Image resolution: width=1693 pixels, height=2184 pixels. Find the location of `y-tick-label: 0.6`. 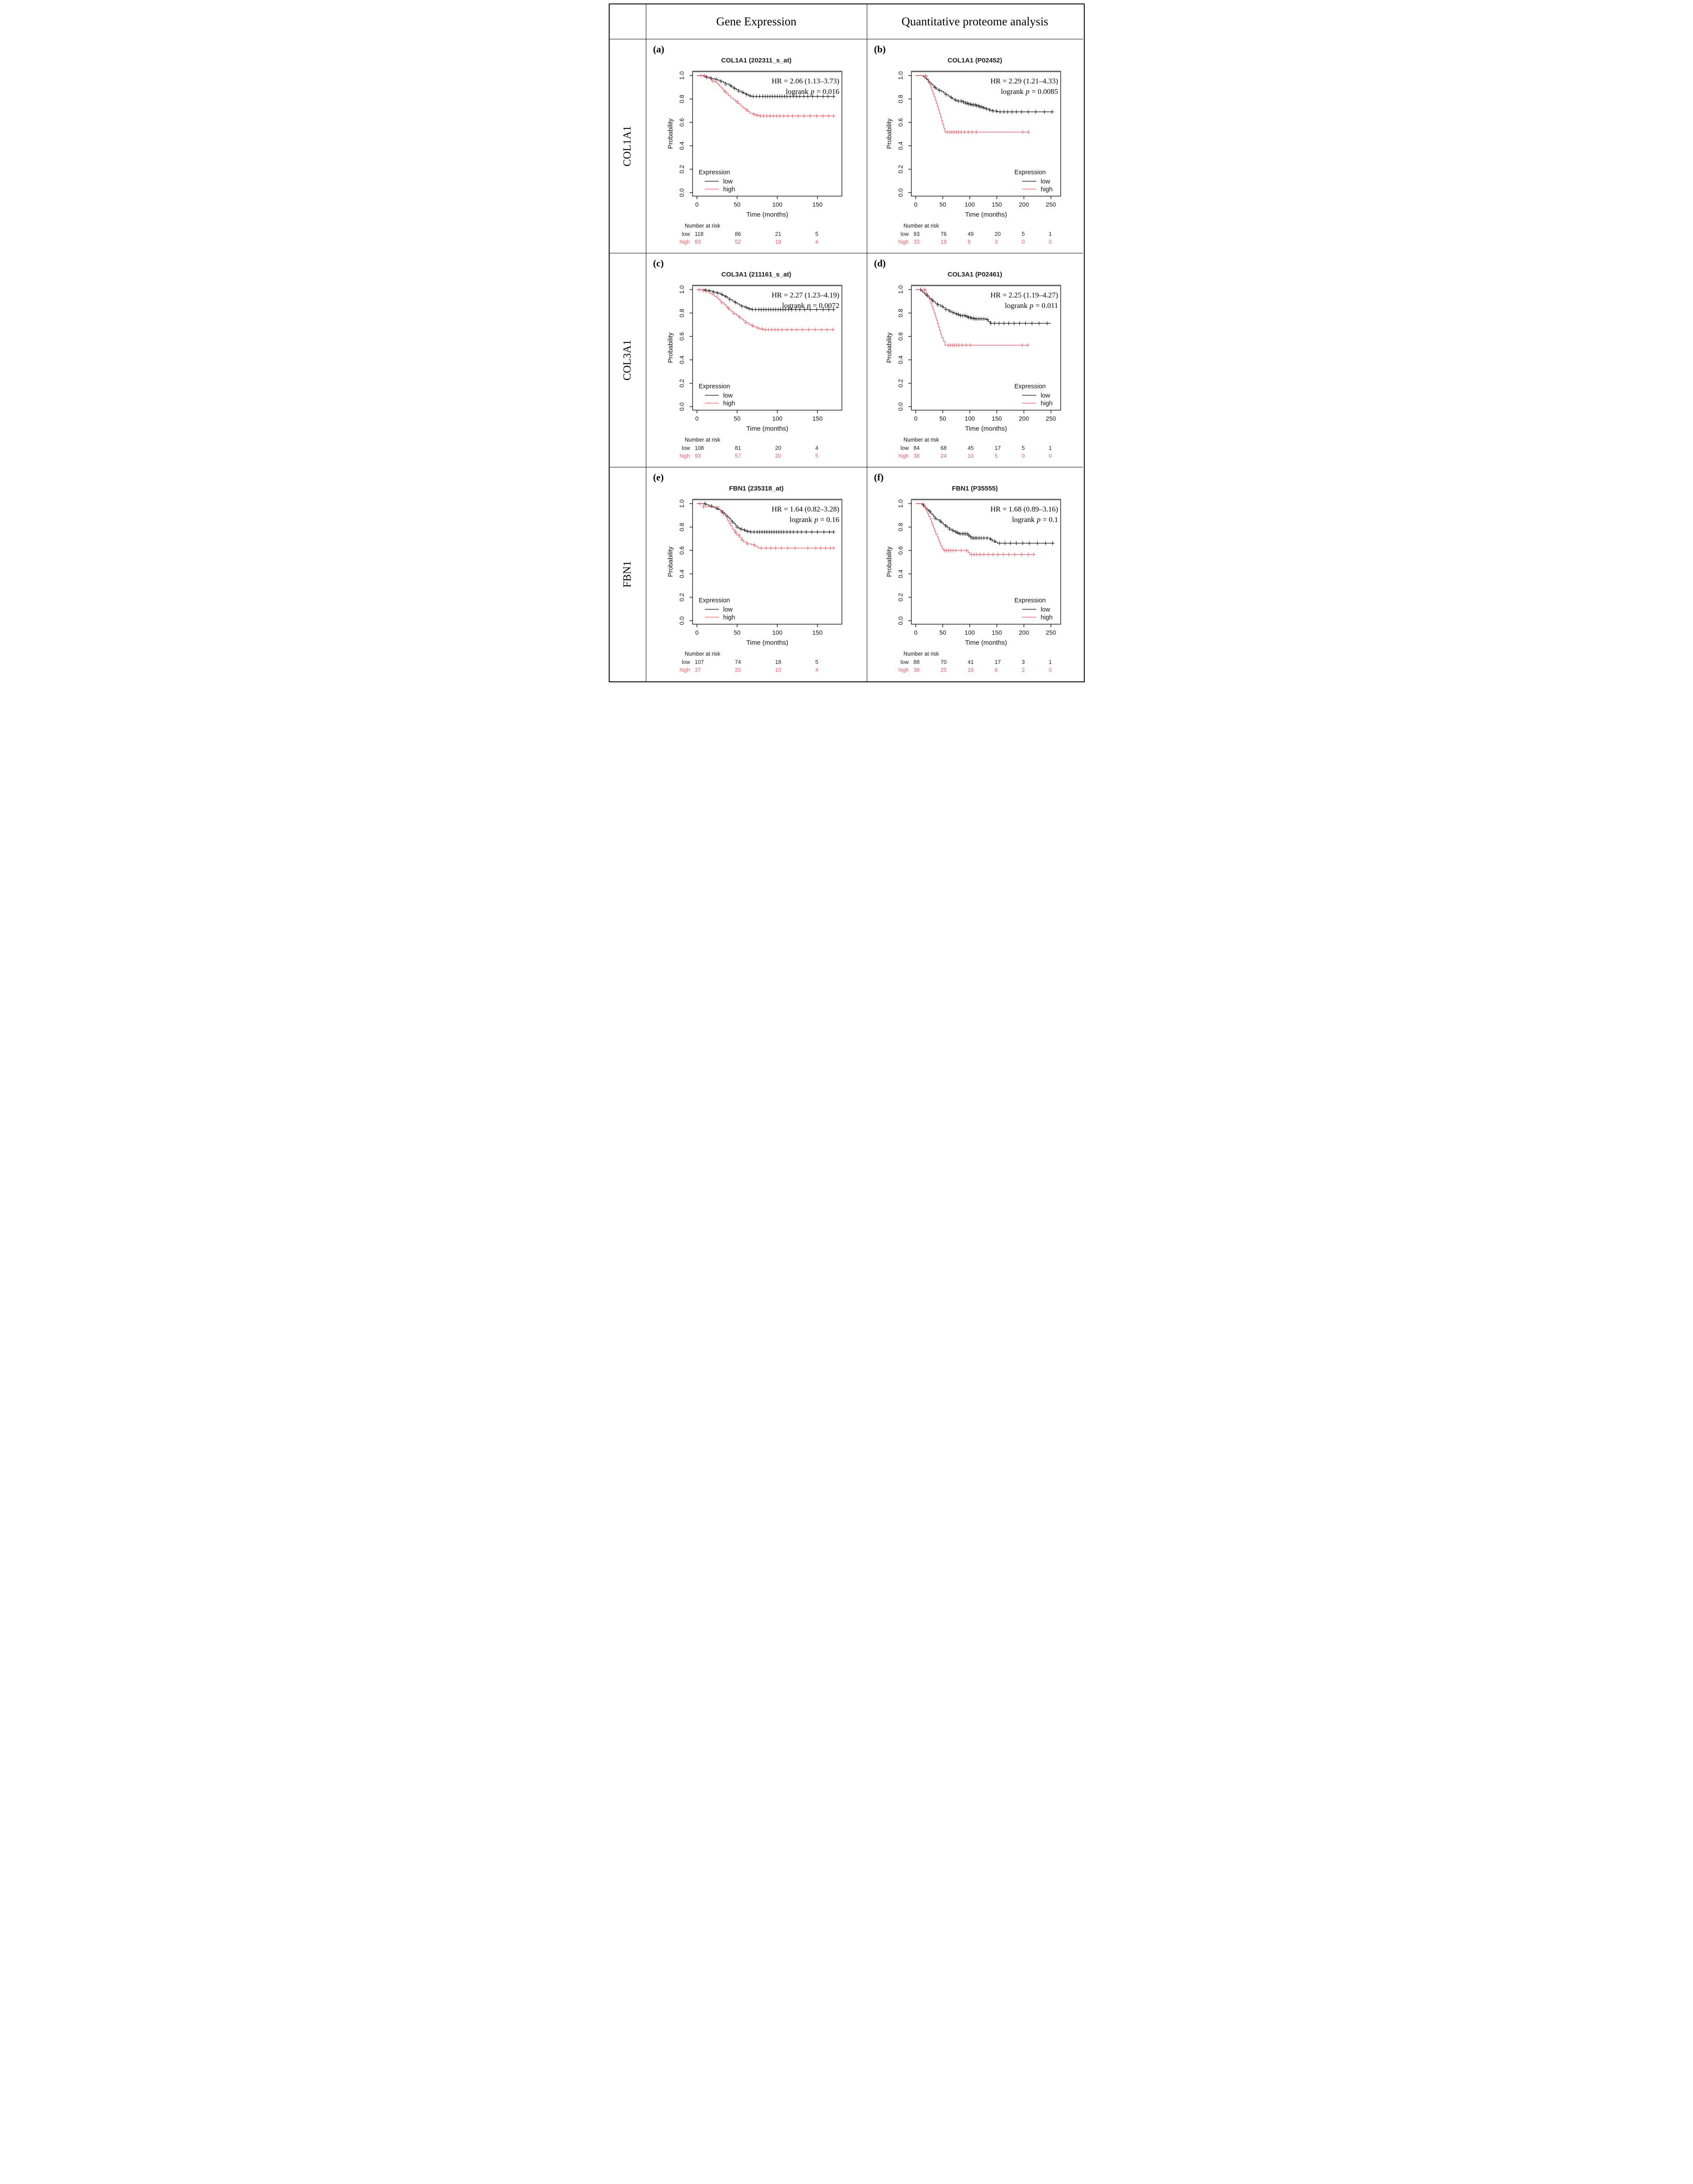

y-tick-label: 0.6 is located at coordinates (900, 550).